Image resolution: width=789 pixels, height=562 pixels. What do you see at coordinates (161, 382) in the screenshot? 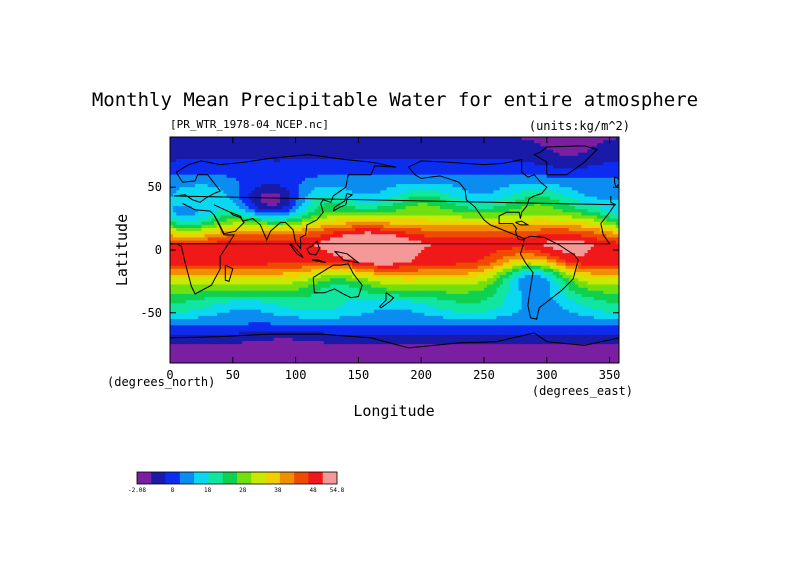
I see `y-axis-units: (degrees_north)` at bounding box center [161, 382].